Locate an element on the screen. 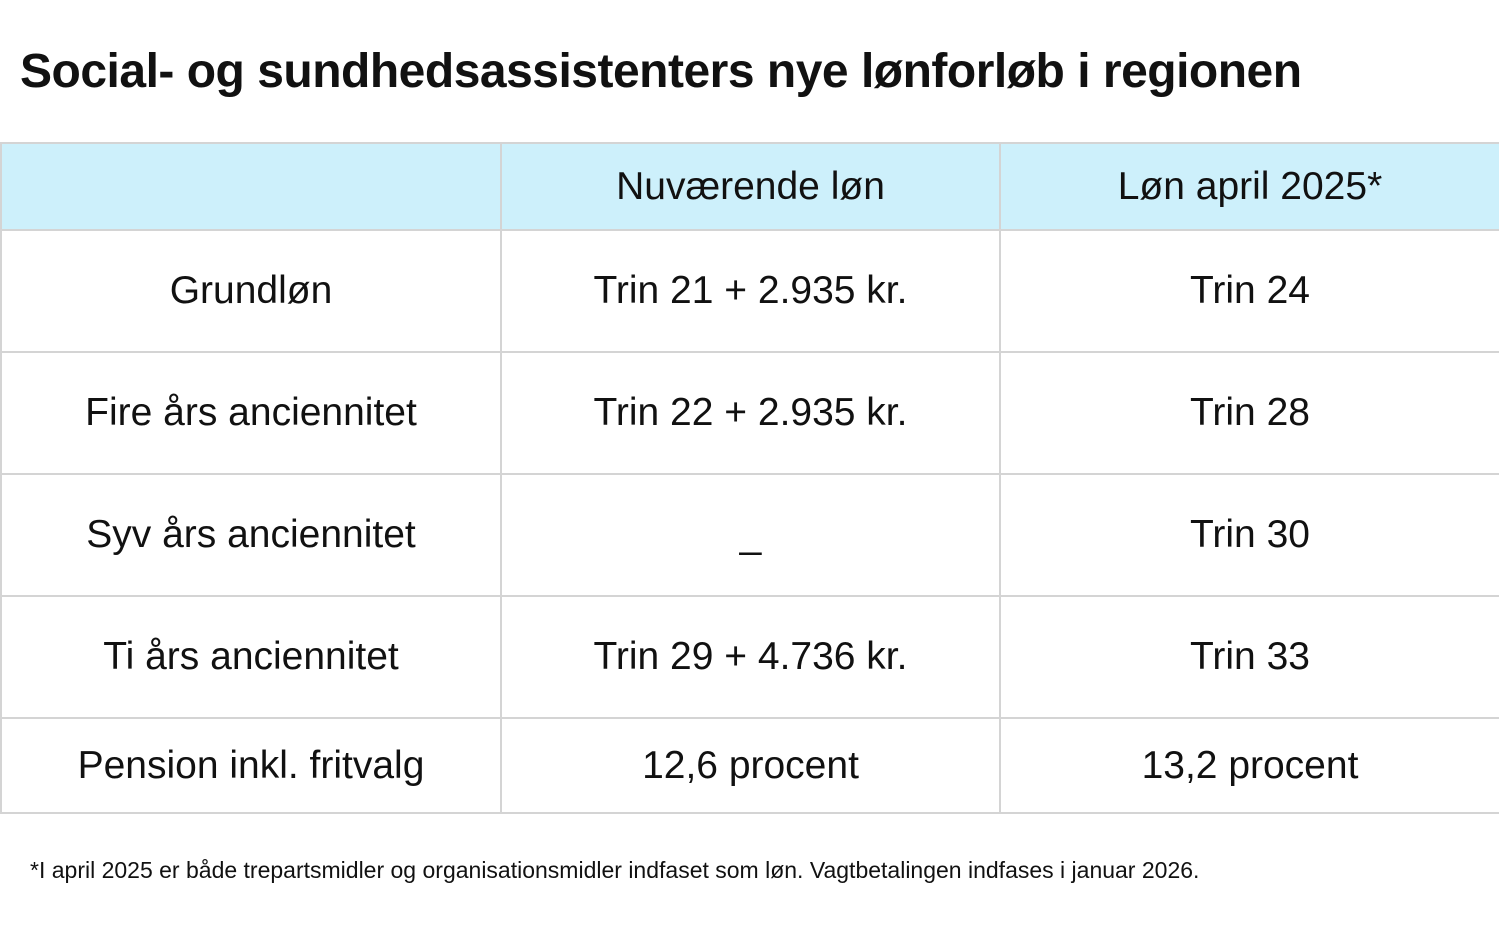 The height and width of the screenshot is (930, 1499). table-cell: Trin 29 + 4.736 kr. is located at coordinates (750, 657).